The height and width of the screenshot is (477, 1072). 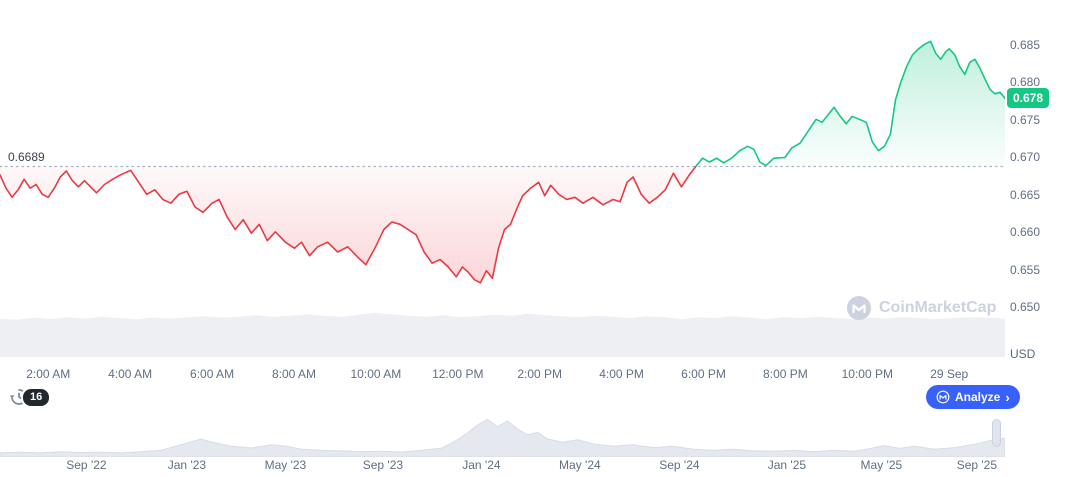 What do you see at coordinates (621, 374) in the screenshot?
I see `x-tick-label: 4:00 PM` at bounding box center [621, 374].